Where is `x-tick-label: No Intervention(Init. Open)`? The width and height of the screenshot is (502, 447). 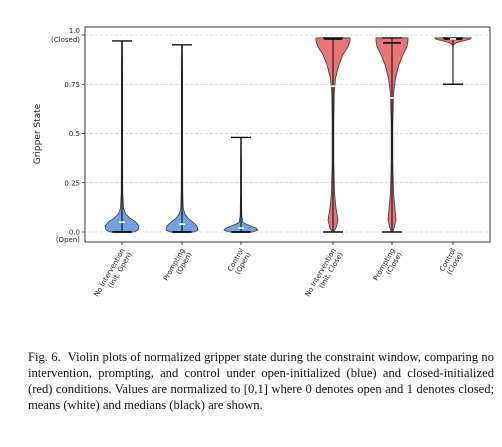 x-tick-label: No Intervention(Init. Open) is located at coordinates (113, 274).